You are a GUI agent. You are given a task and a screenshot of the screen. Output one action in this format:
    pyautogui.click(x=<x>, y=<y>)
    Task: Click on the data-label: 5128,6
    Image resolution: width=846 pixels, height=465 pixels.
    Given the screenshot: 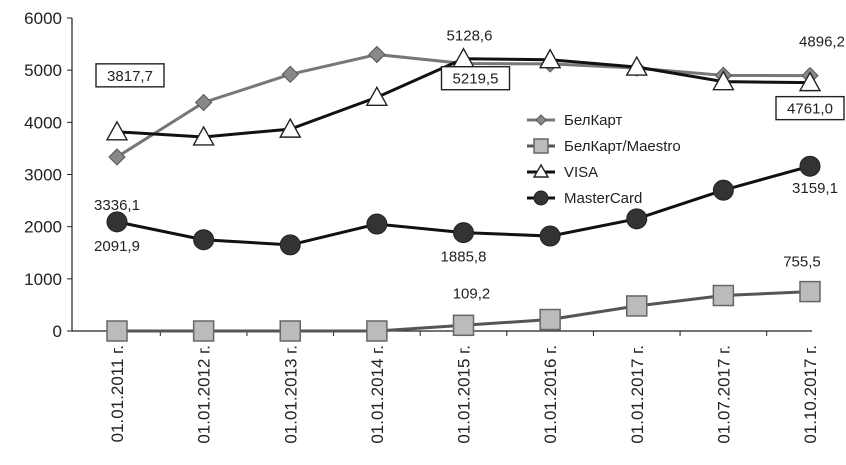 What is the action you would take?
    pyautogui.click(x=470, y=35)
    